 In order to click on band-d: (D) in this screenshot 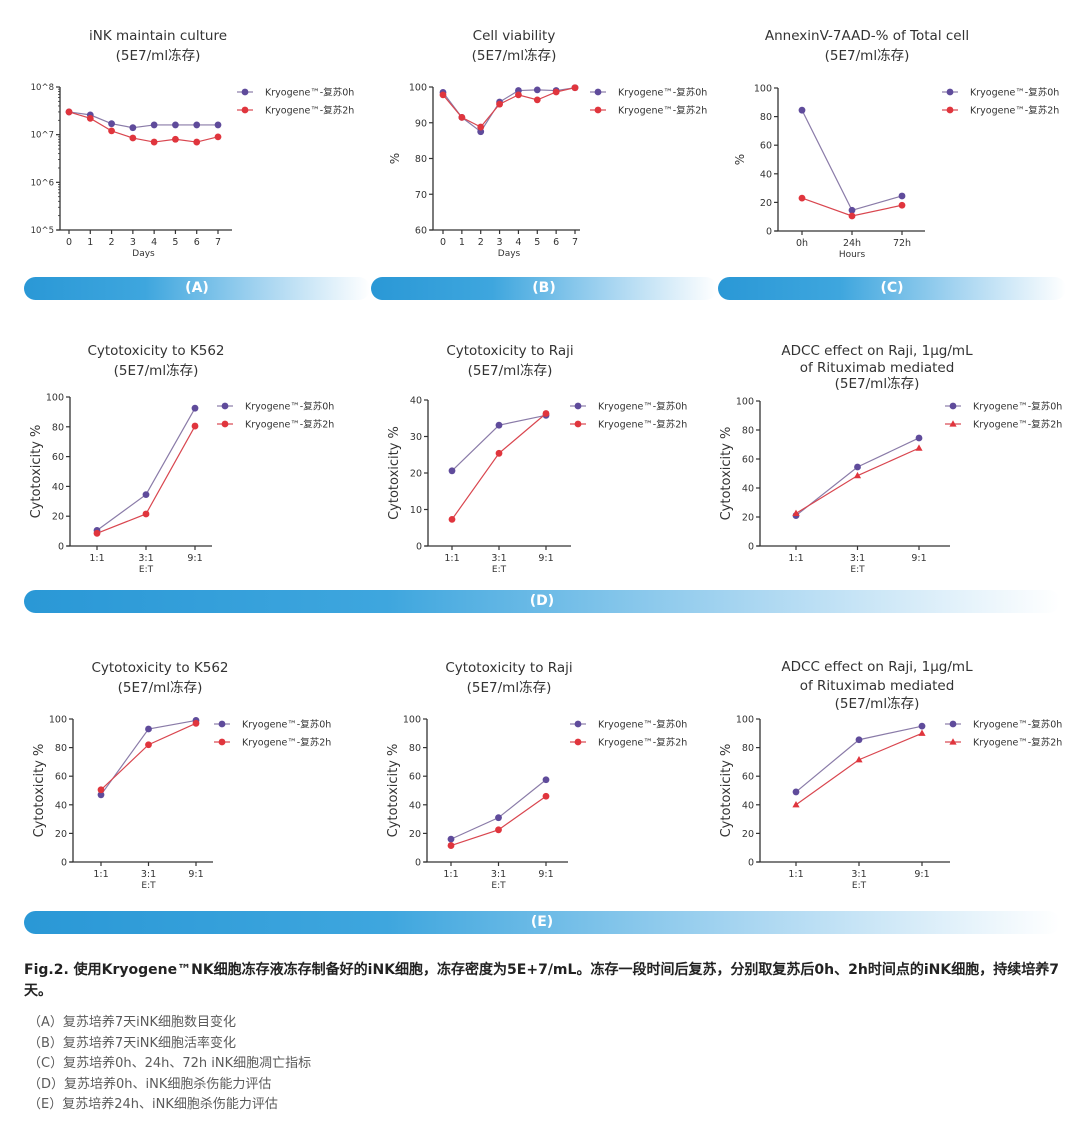, I will do `click(542, 601)`.